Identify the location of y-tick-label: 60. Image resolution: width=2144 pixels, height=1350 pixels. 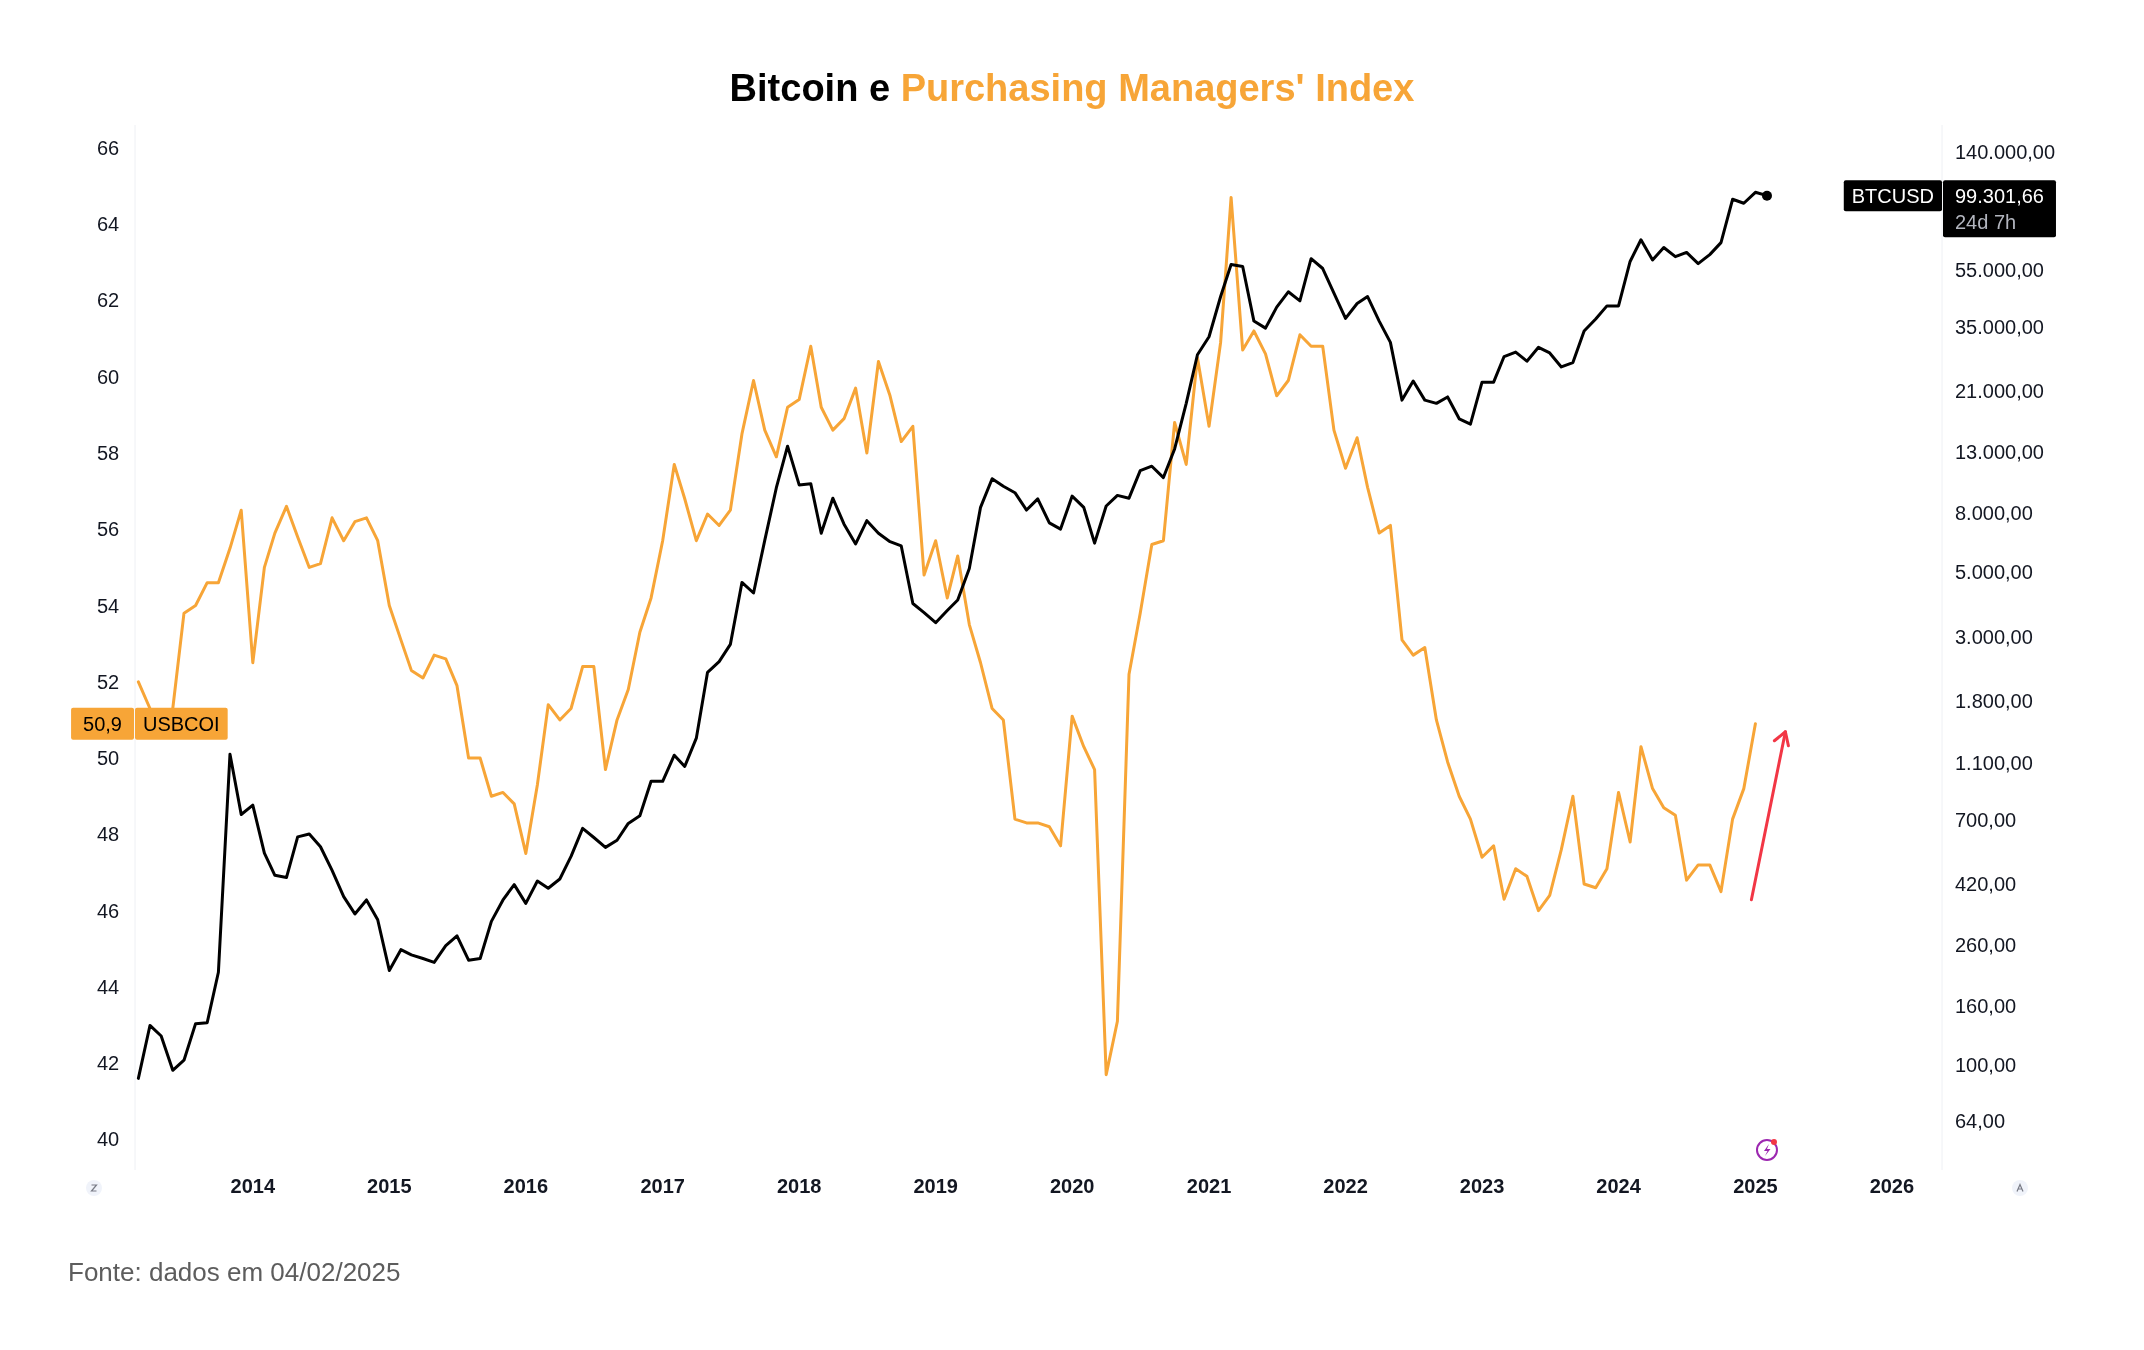
(108, 376).